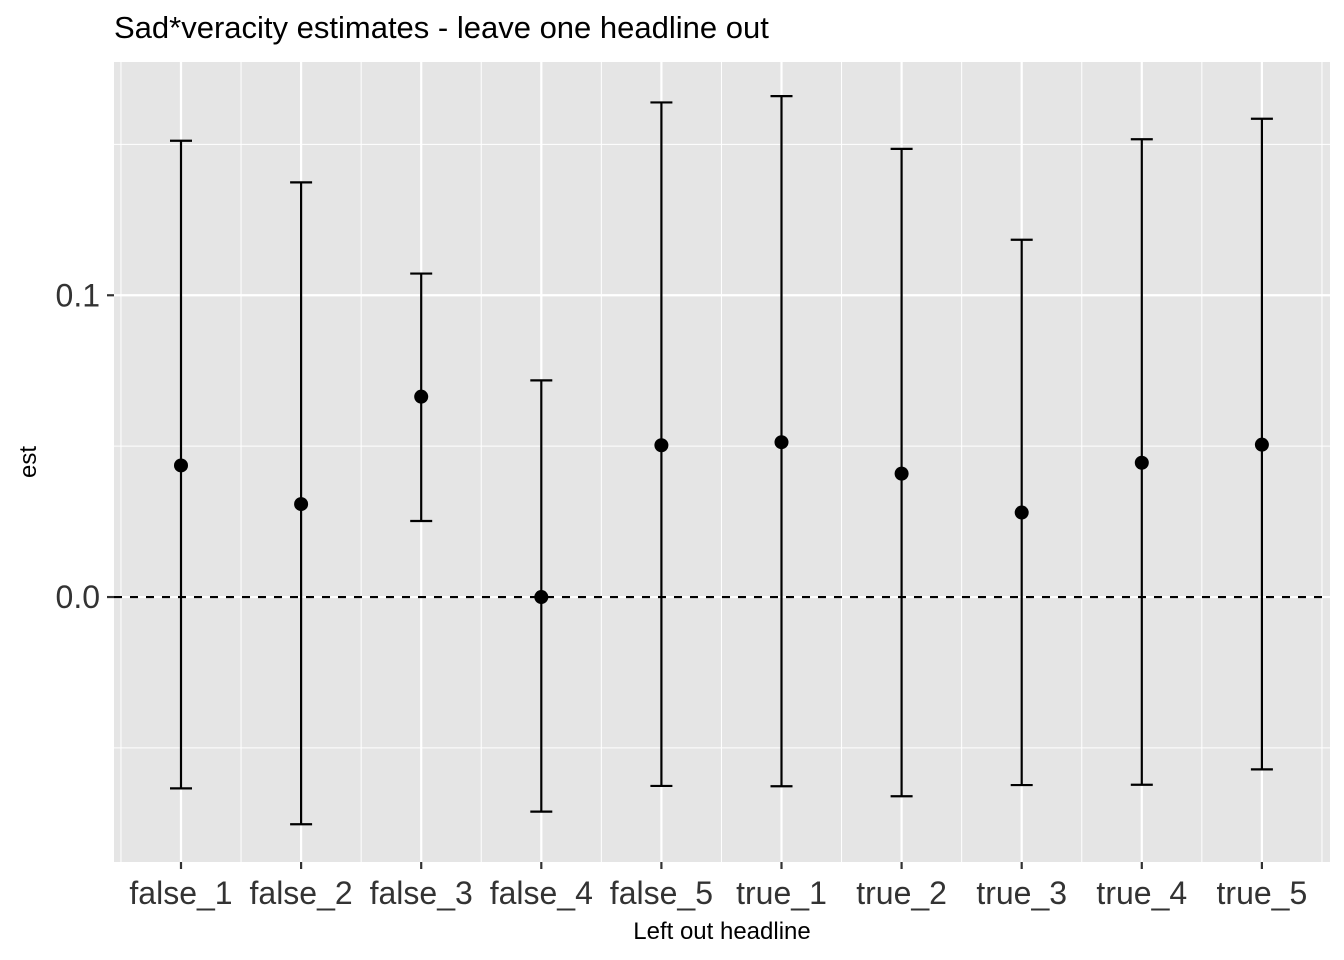 This screenshot has width=1344, height=960. Describe the element at coordinates (1141, 893) in the screenshot. I see `x-tick-label-true_4: true_4` at that location.